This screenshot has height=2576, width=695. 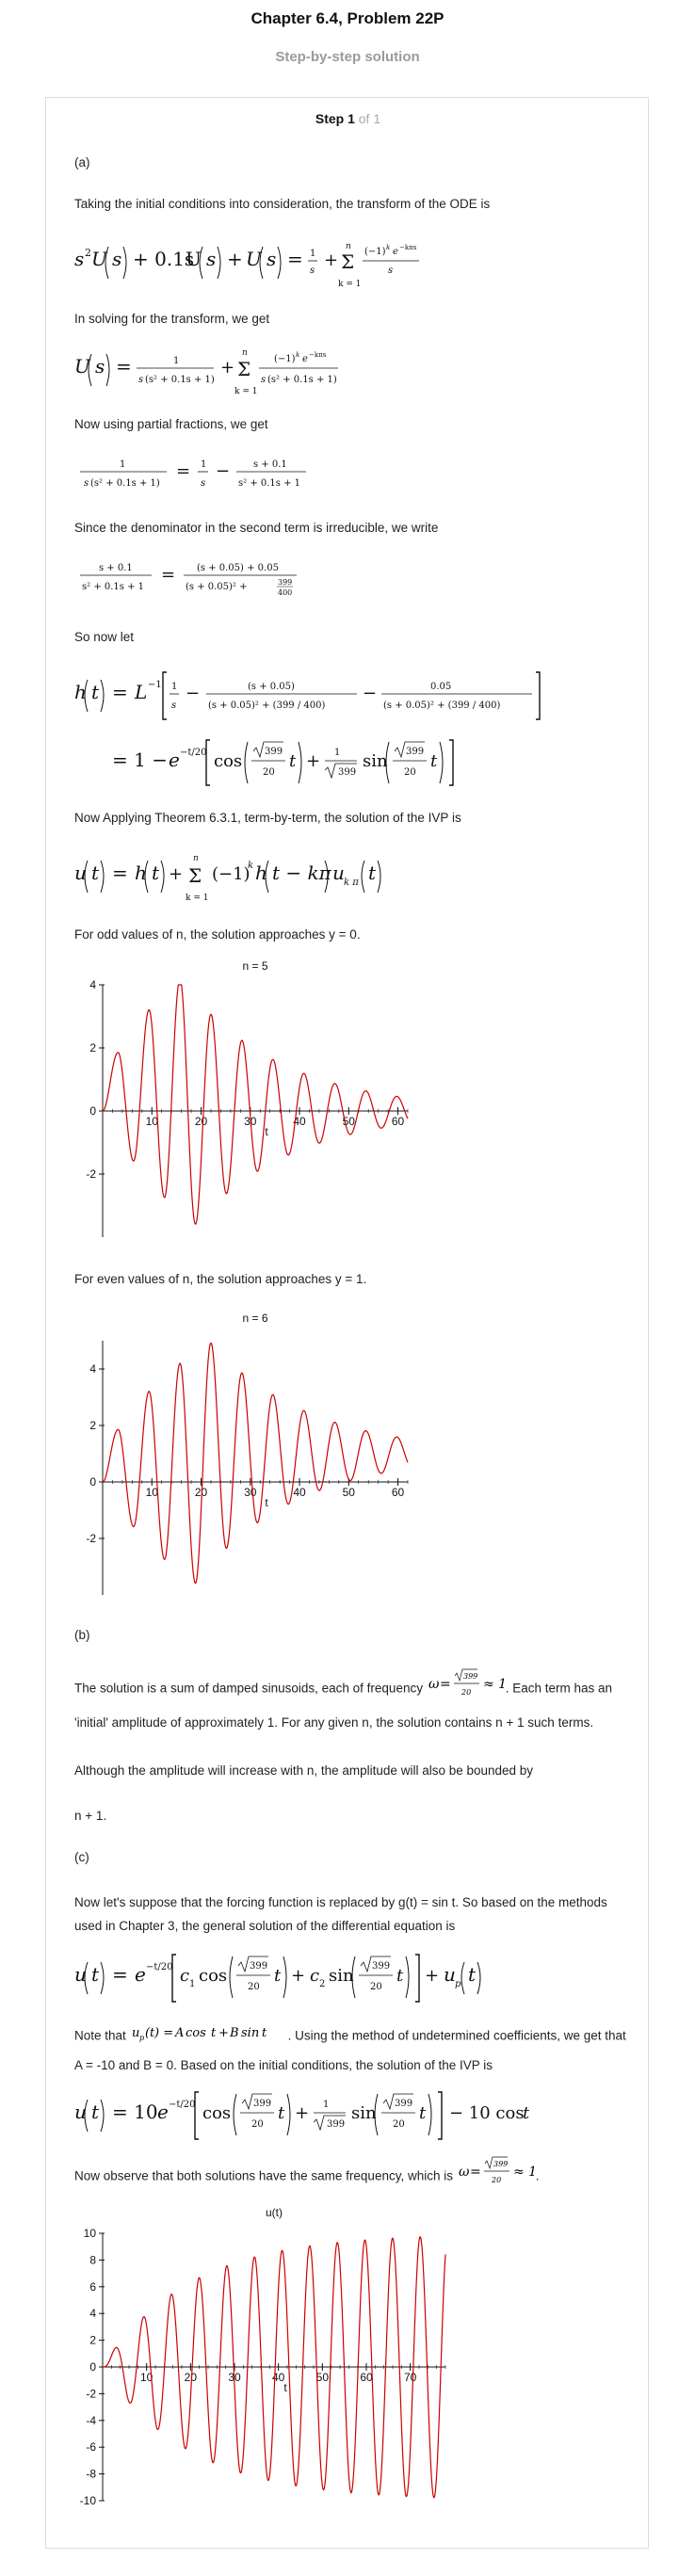 What do you see at coordinates (250, 2033) in the screenshot?
I see `svg-text: sin` at bounding box center [250, 2033].